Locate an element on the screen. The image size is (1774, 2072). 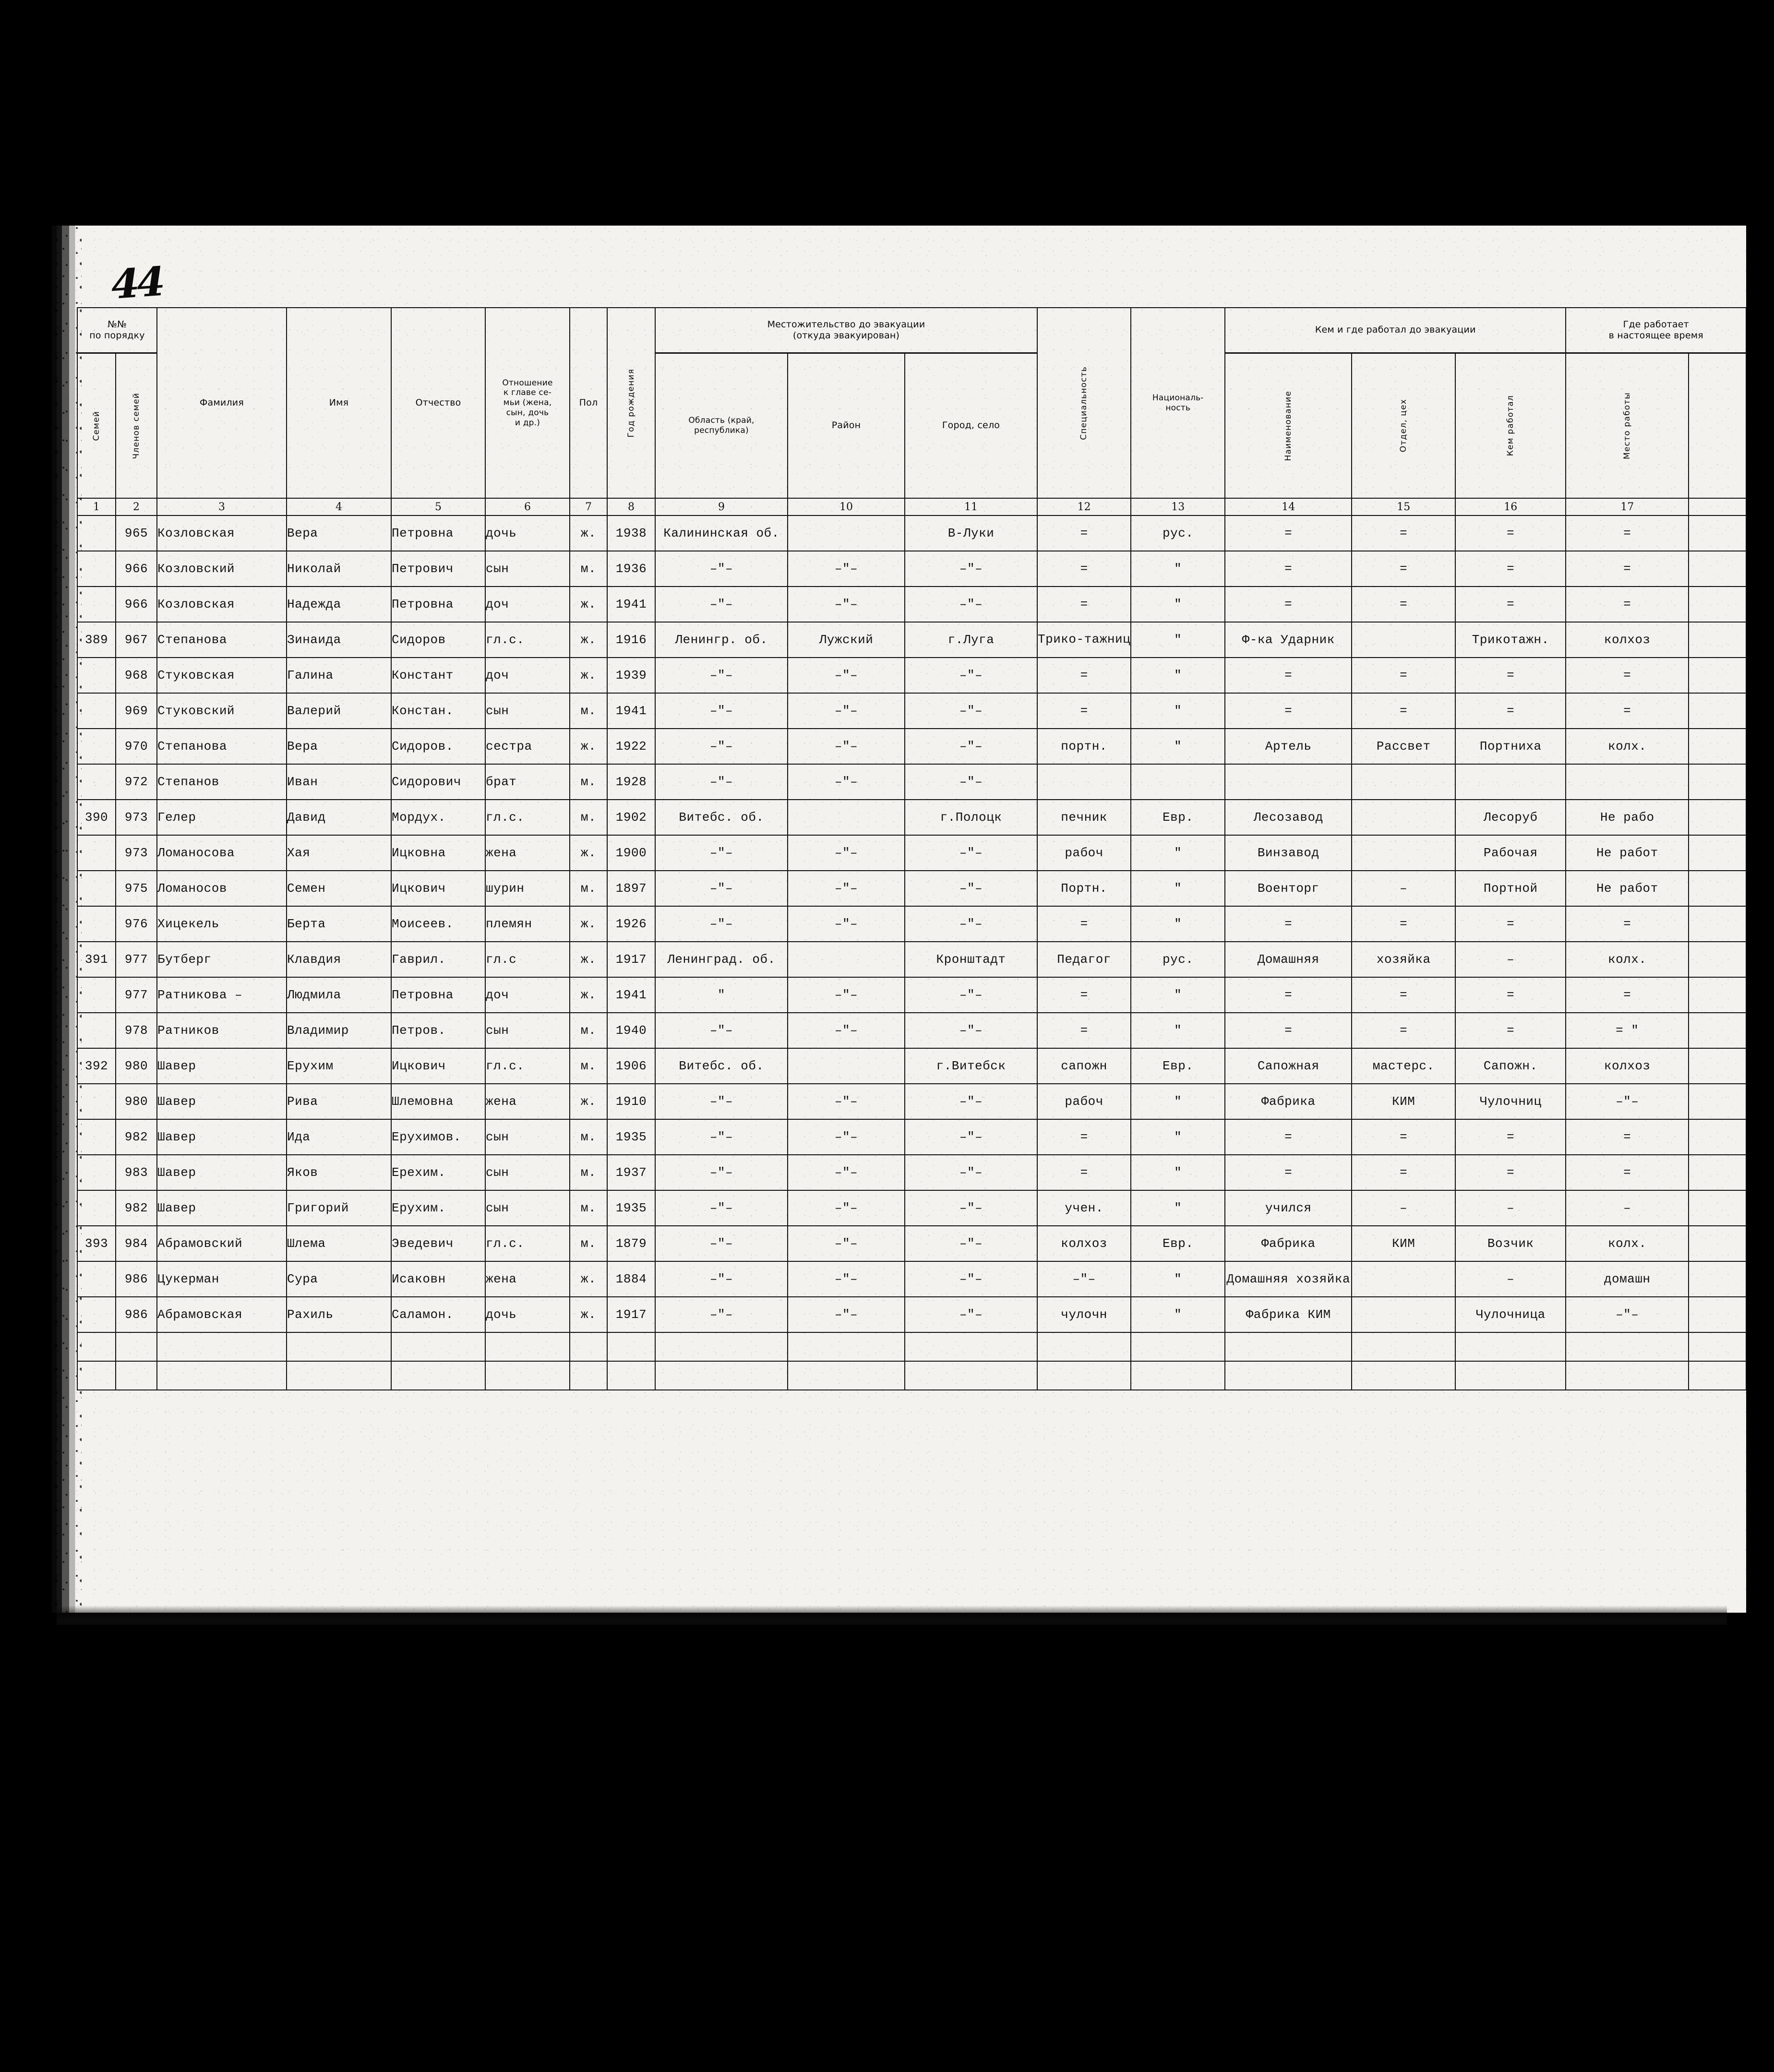
cell-relation: брат is located at coordinates (527, 782).